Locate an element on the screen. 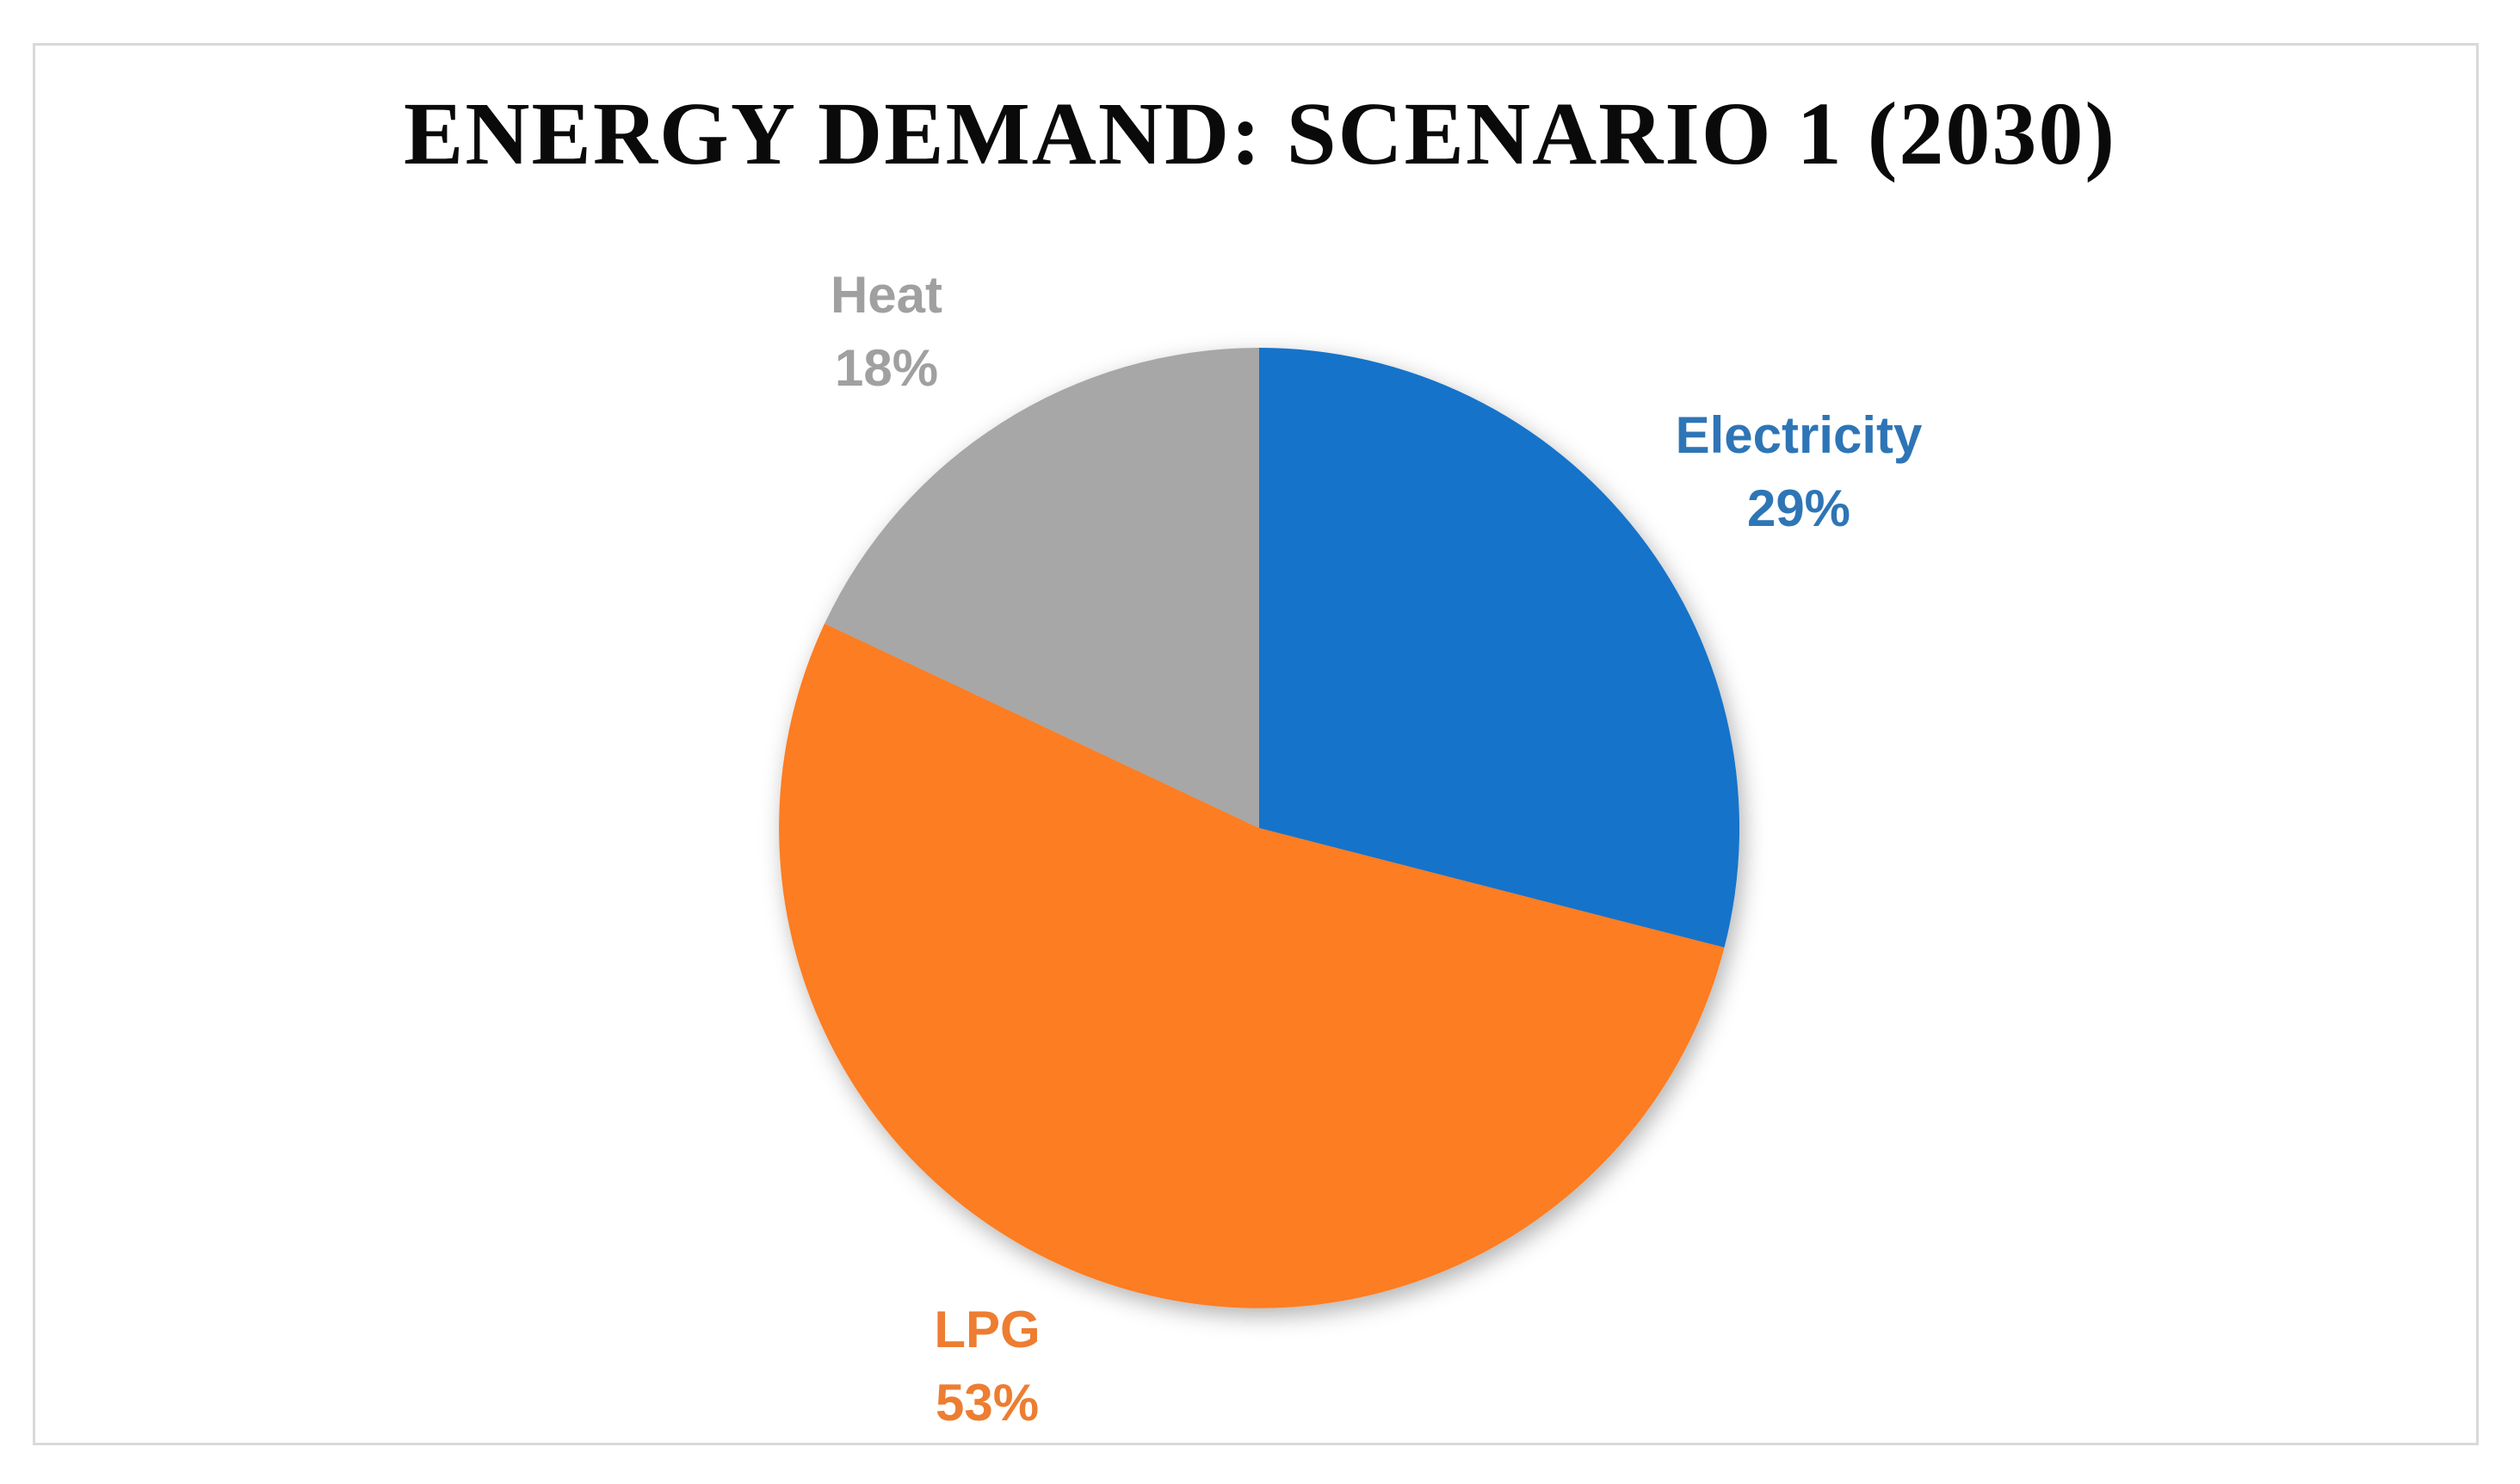 The image size is (2520, 1484). data-label-lpg: LPG 53% is located at coordinates (987, 1366).